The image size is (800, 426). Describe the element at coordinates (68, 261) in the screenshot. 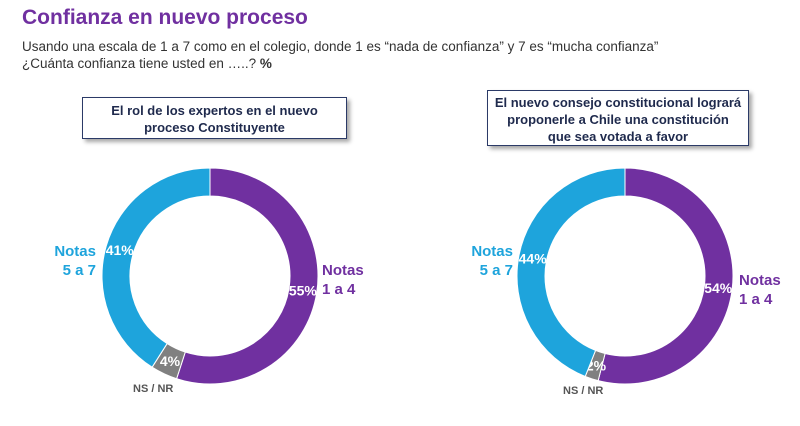

I see `chart-1-legend-notas-5-7: Notas 5 a 7` at that location.